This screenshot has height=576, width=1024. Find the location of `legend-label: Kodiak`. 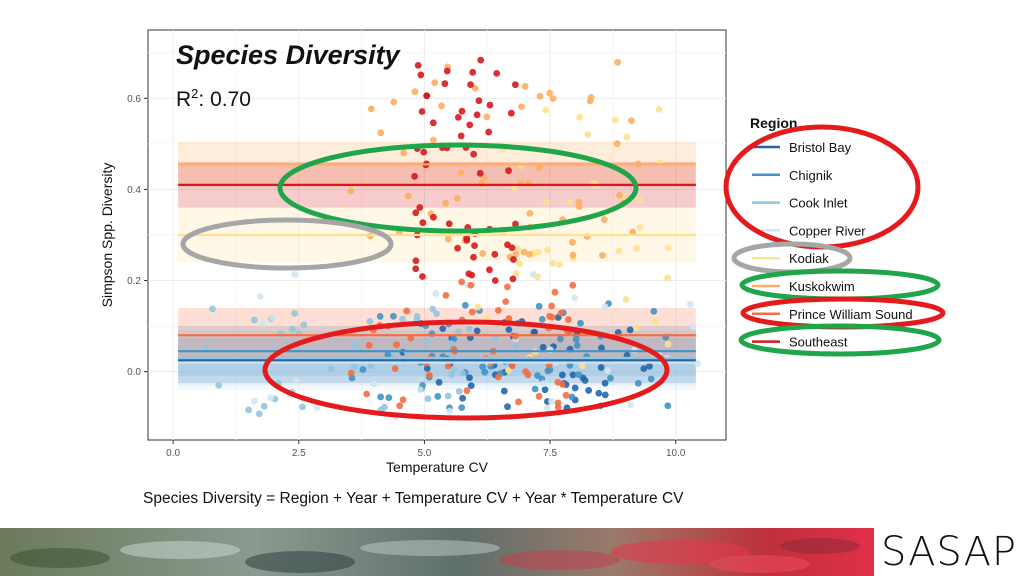

legend-label: Kodiak is located at coordinates (809, 258).